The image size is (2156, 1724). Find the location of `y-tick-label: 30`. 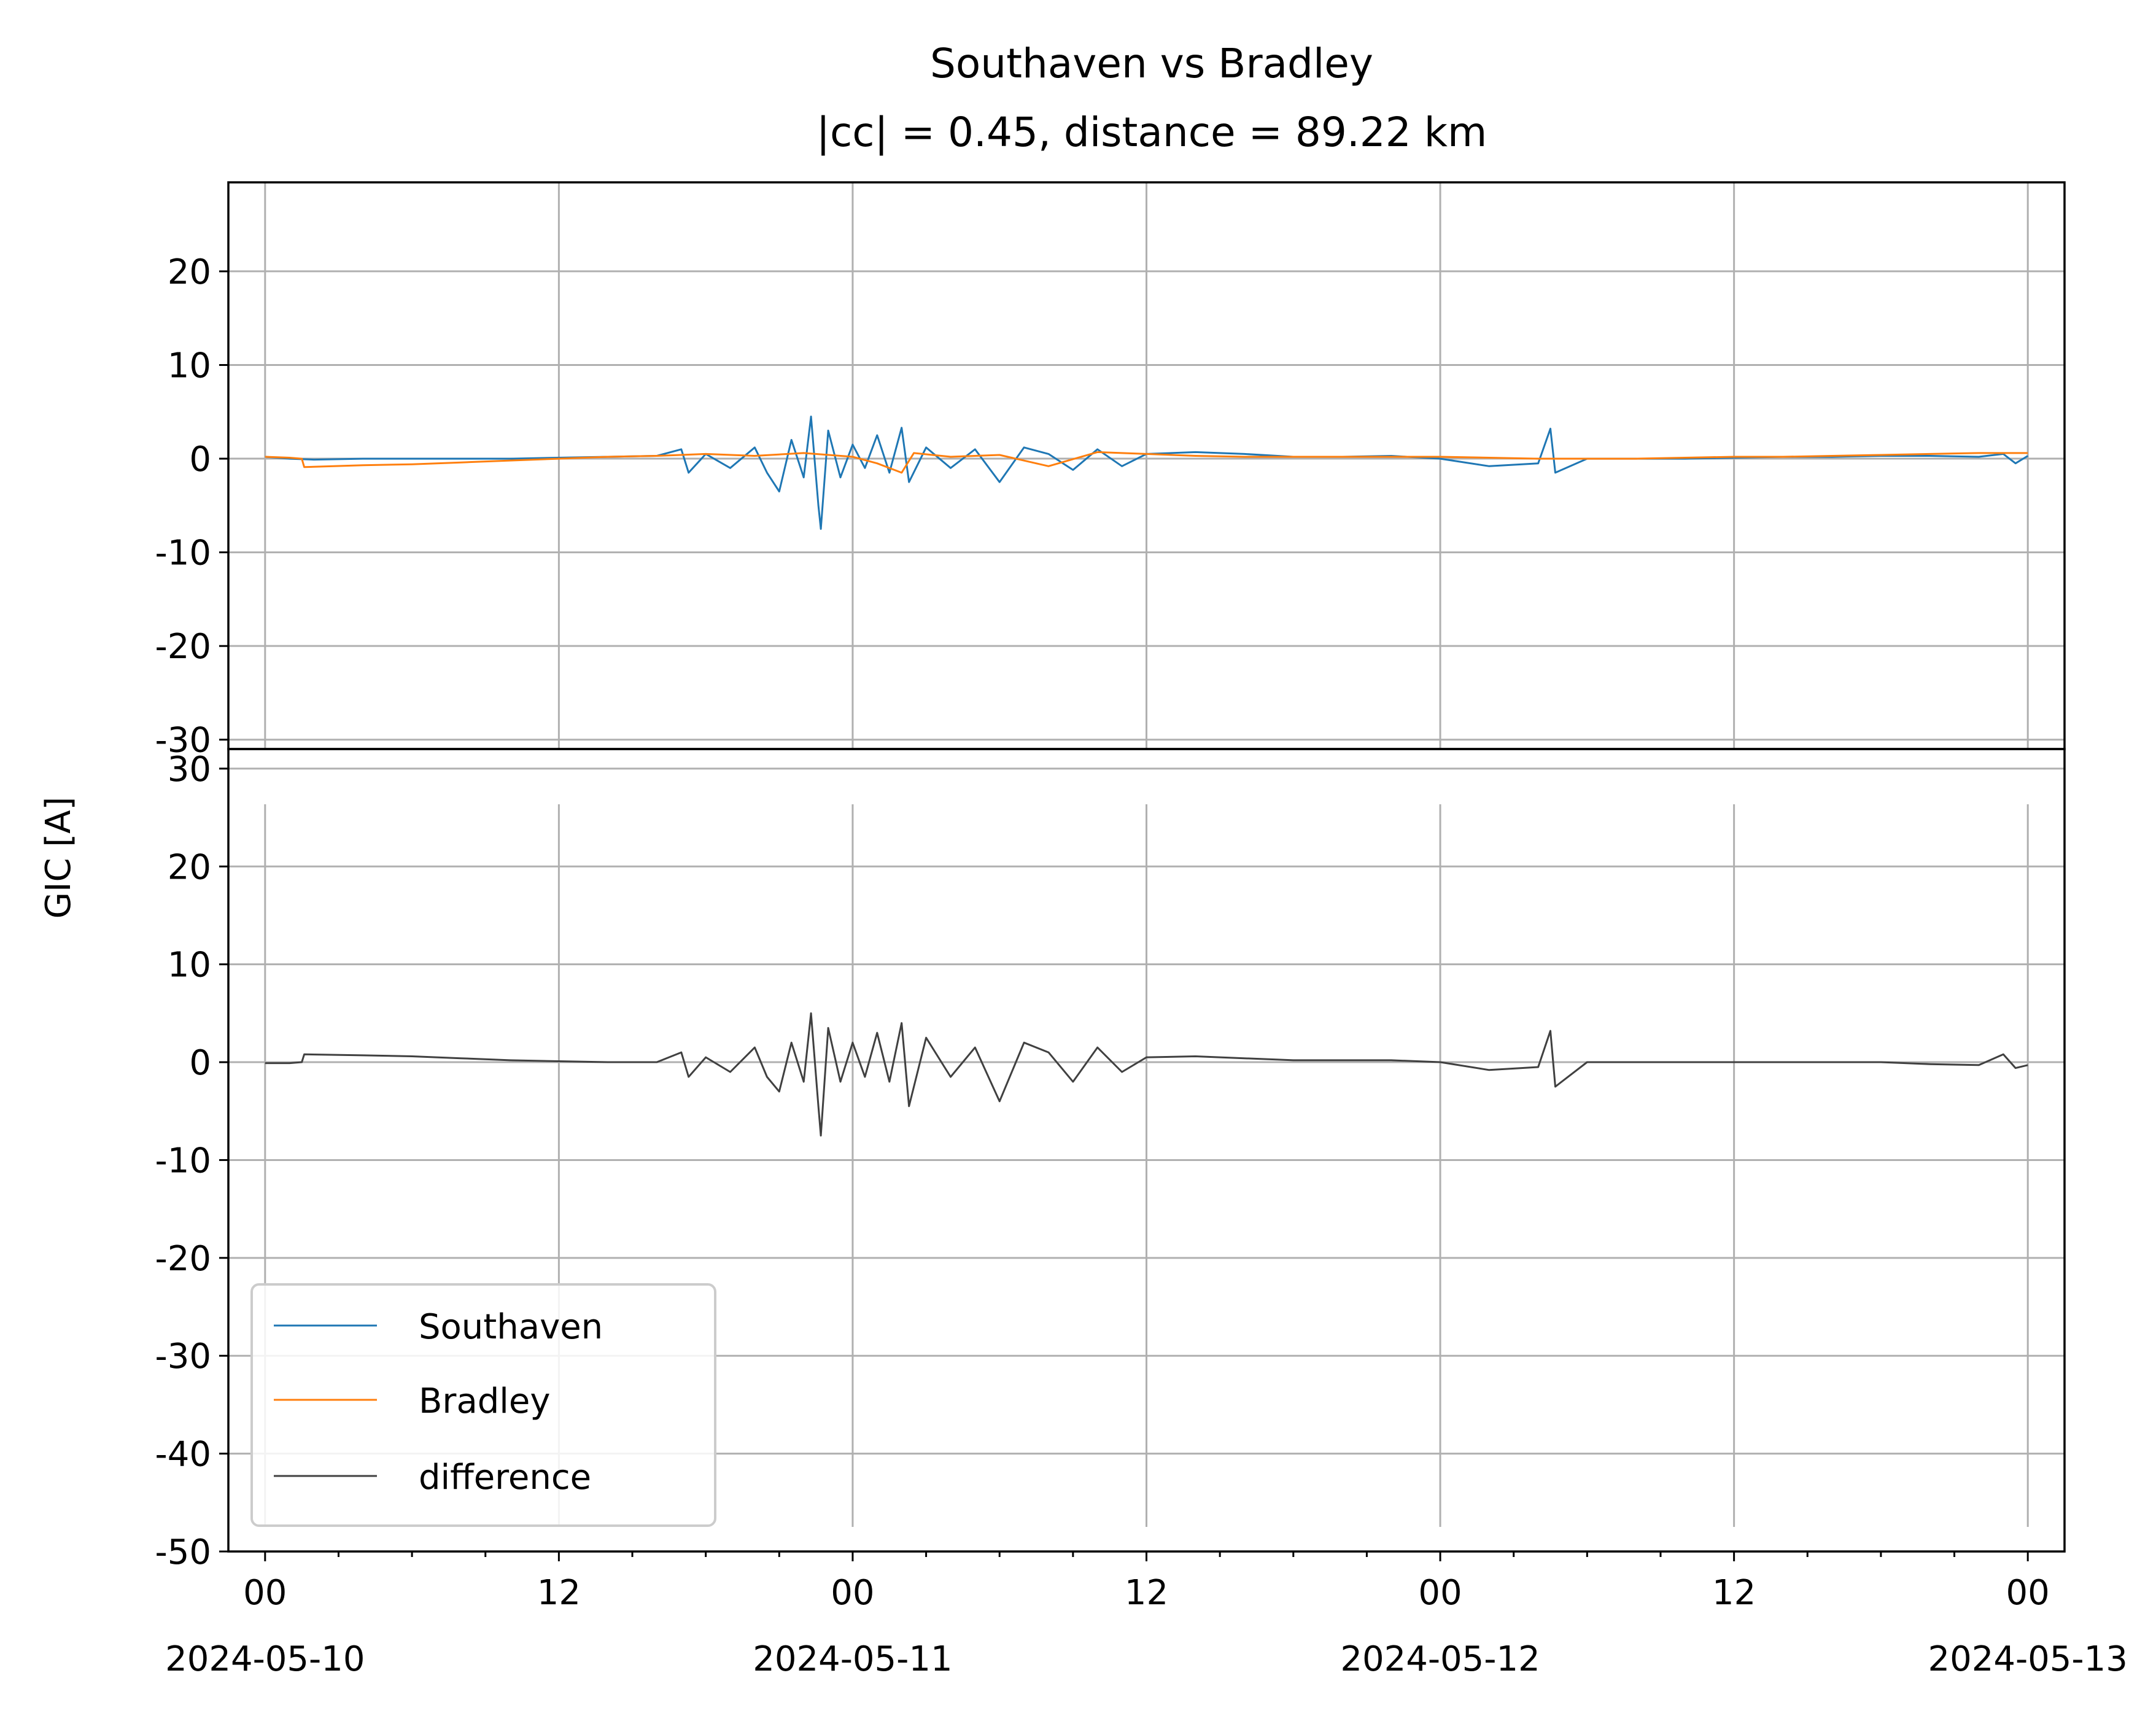

y-tick-label: 30 is located at coordinates (189, 770).